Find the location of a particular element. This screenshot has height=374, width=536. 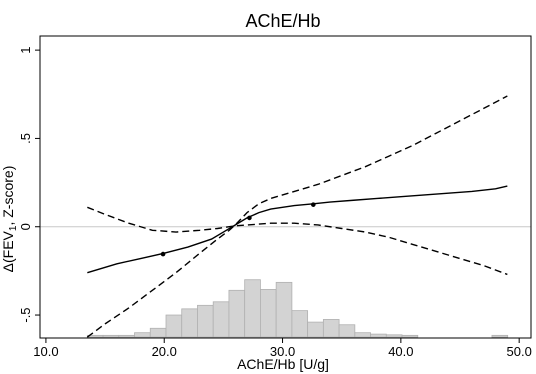

y-axis: 1 .5 0 -.5 is located at coordinates (29, 185).